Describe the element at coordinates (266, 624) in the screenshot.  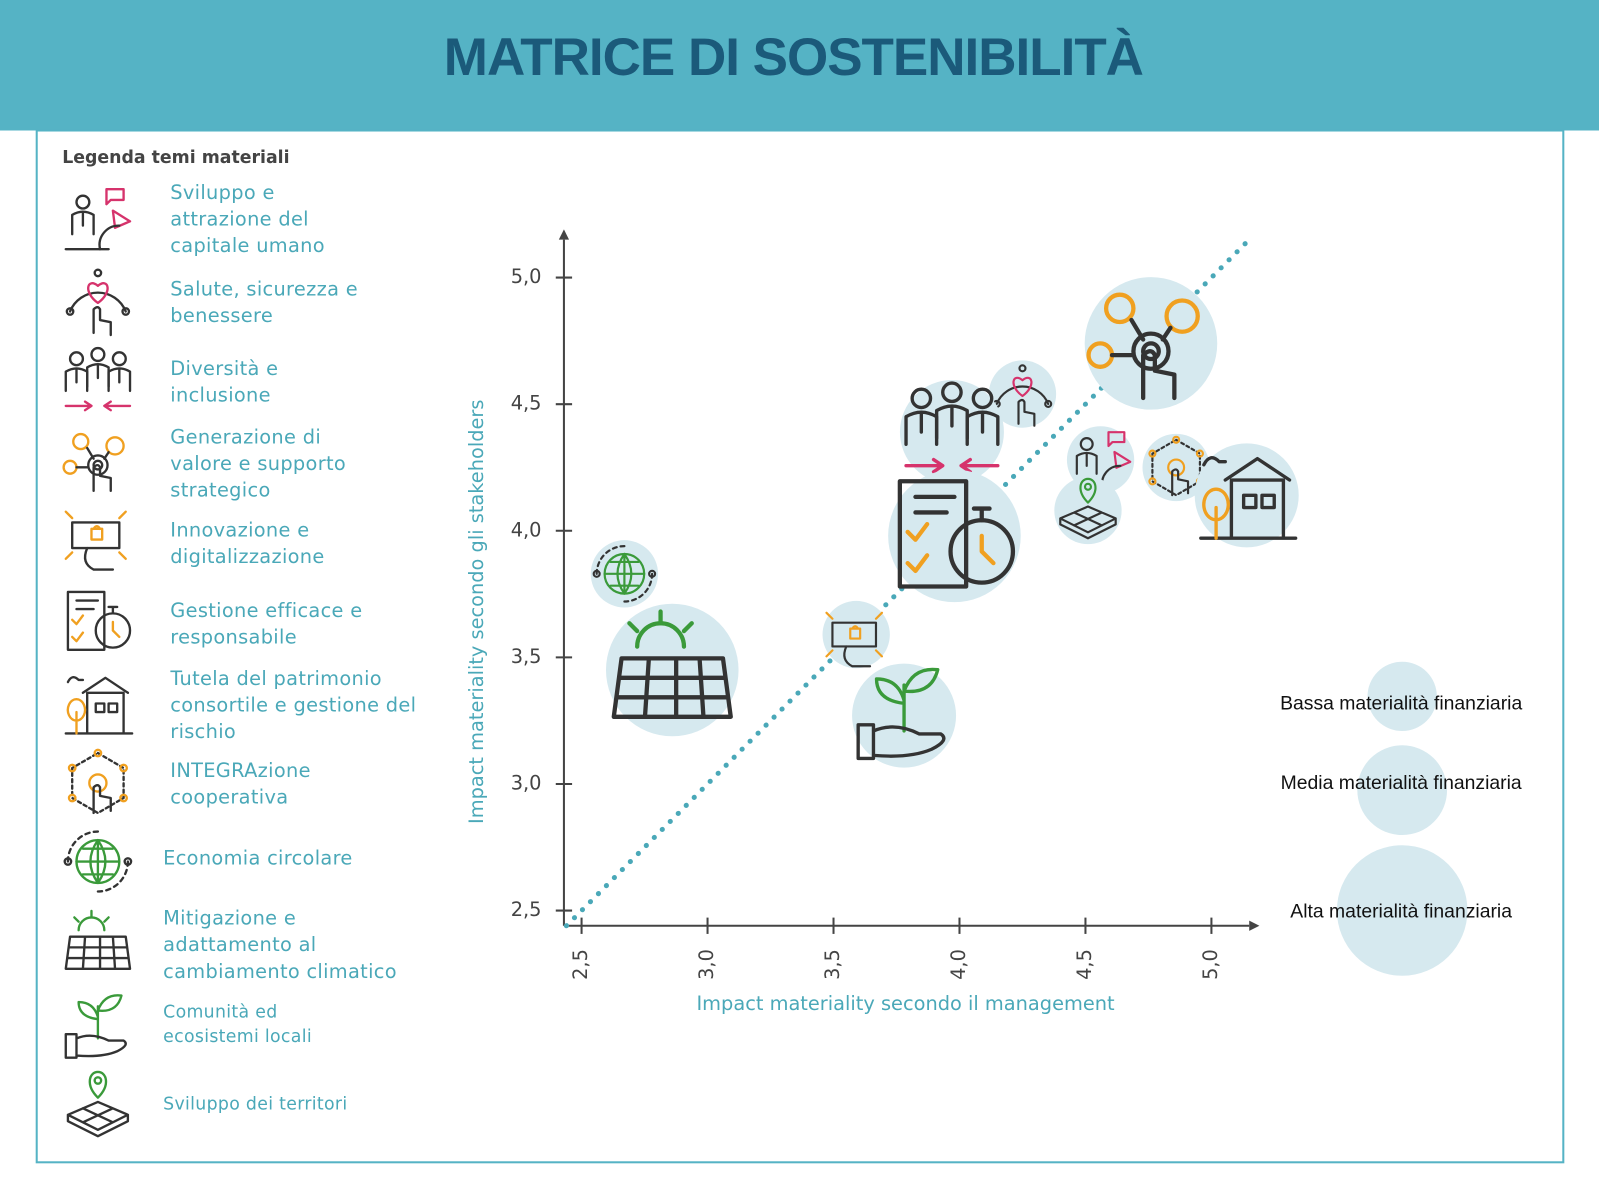
I see `legend-label: Gestione efficace e responsabile` at that location.